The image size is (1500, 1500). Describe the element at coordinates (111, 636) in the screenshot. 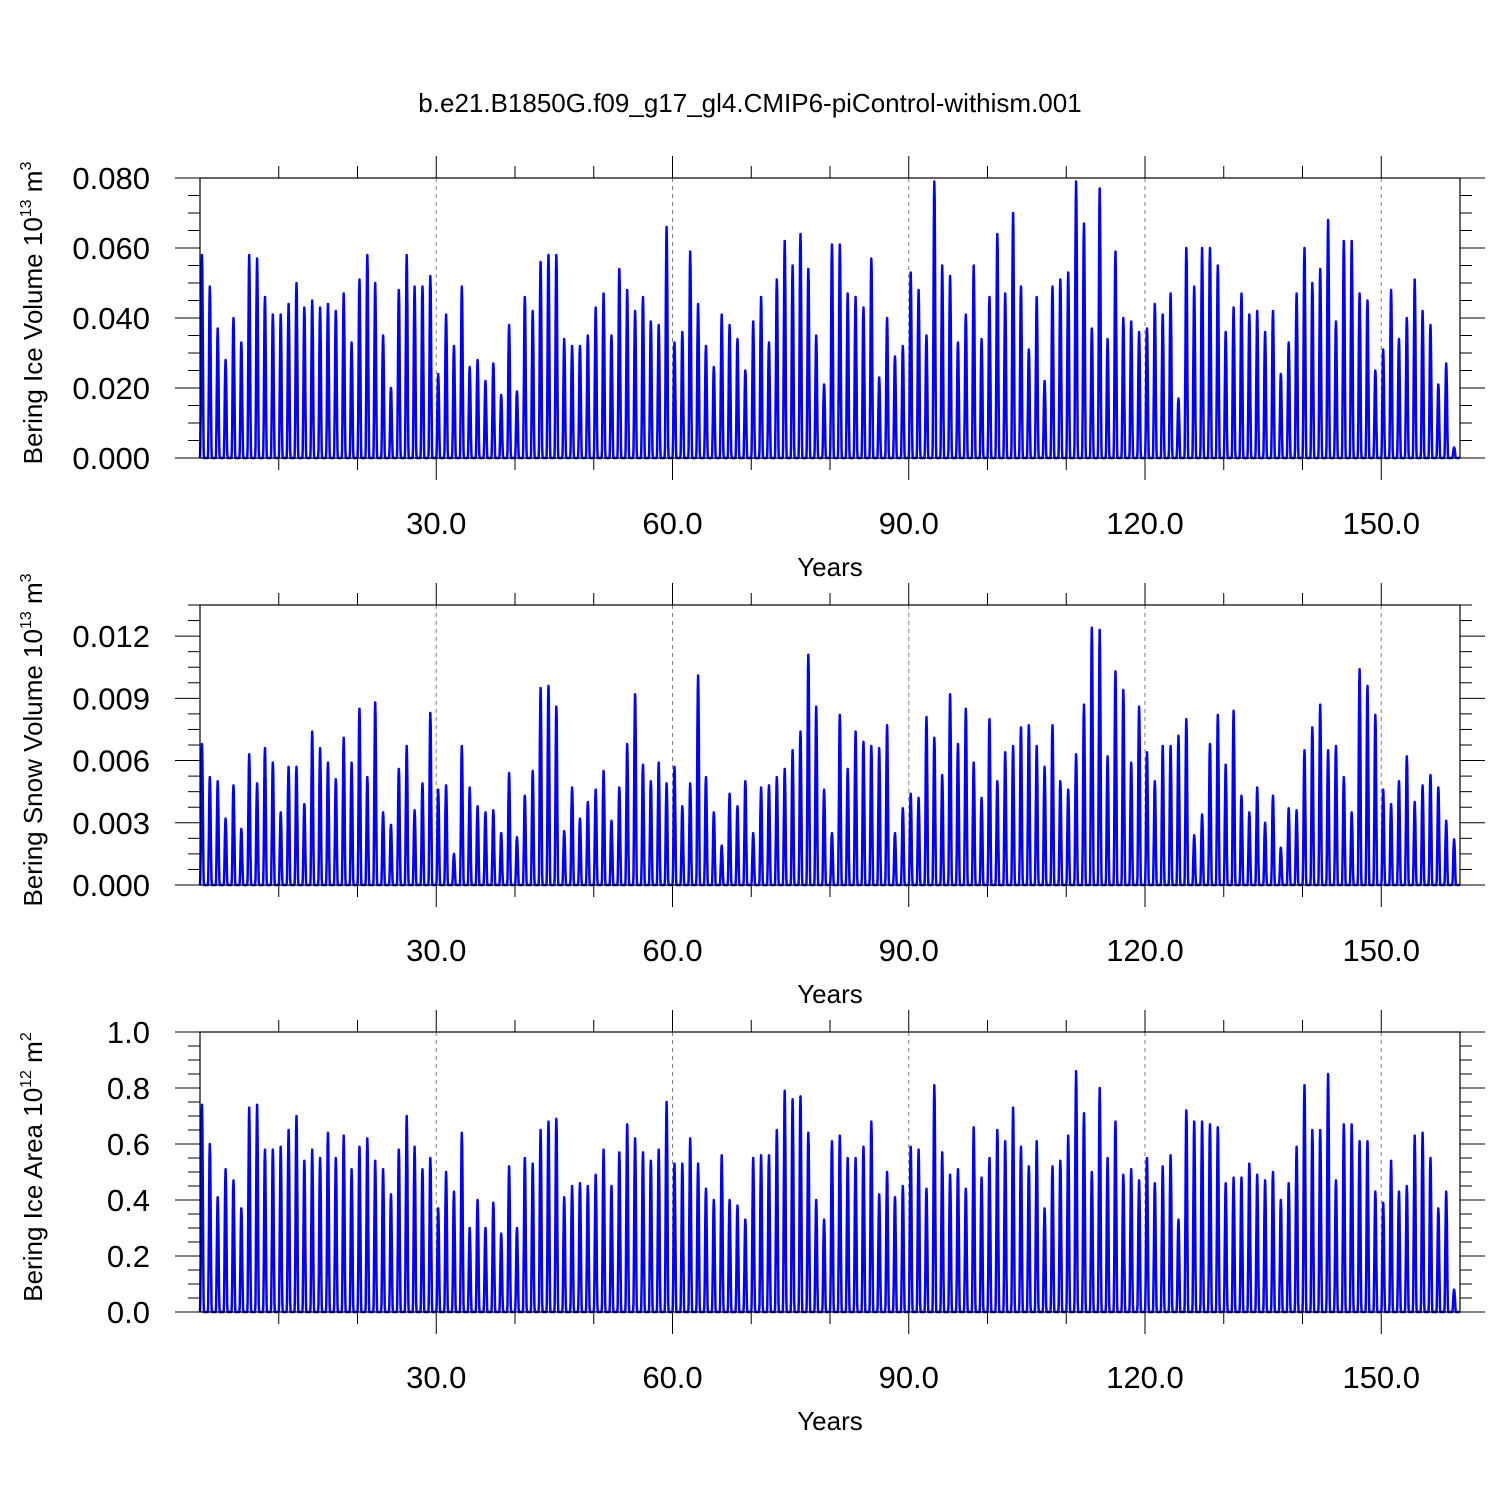

I see `y-tick-label: 0.012` at that location.